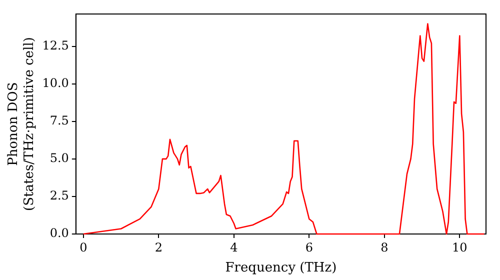  What do you see at coordinates (59, 120) in the screenshot?
I see `y-tick-label: 7.5` at bounding box center [59, 120].